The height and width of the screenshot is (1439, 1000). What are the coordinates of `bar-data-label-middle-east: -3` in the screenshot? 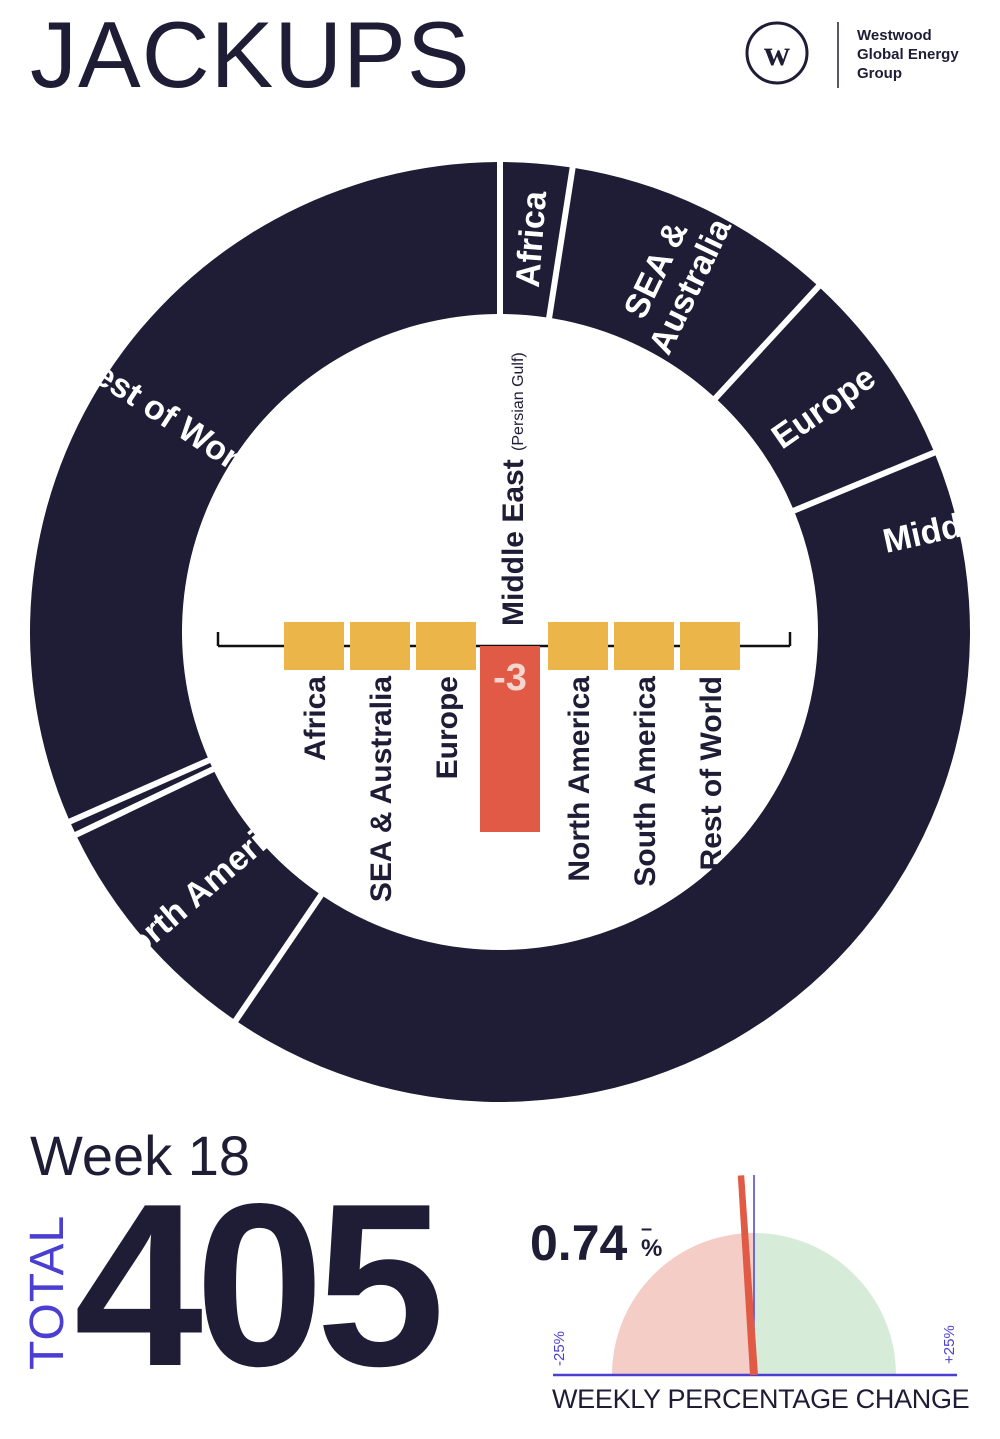 It's located at (510, 678).